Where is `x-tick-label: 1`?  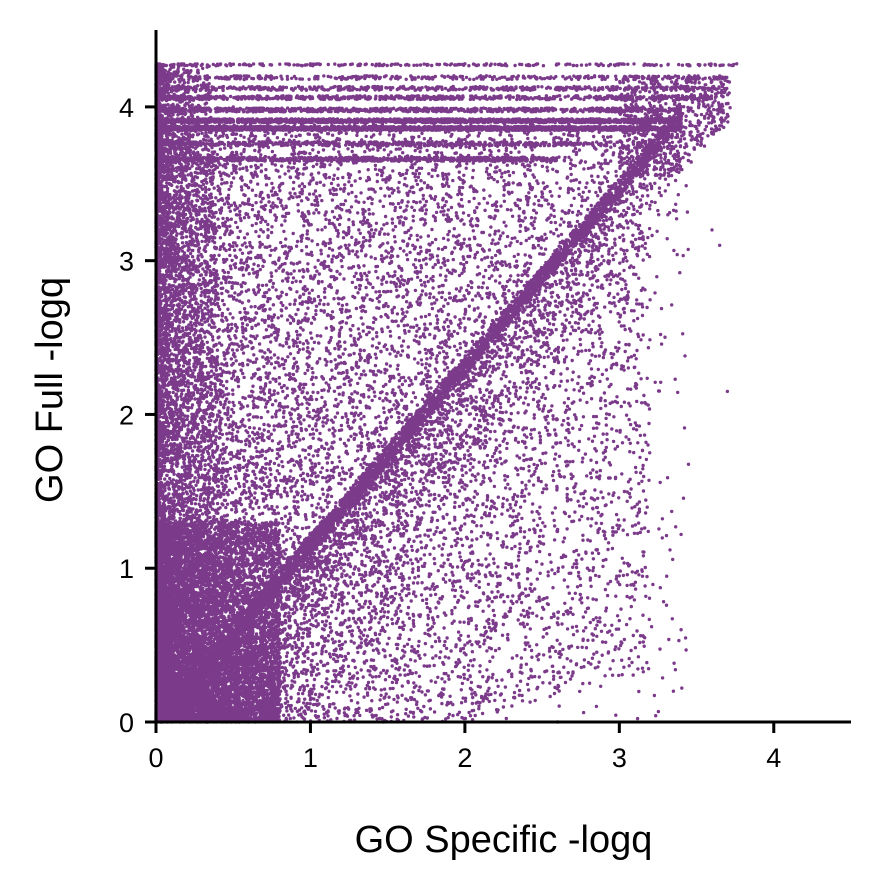
x-tick-label: 1 is located at coordinates (310, 758).